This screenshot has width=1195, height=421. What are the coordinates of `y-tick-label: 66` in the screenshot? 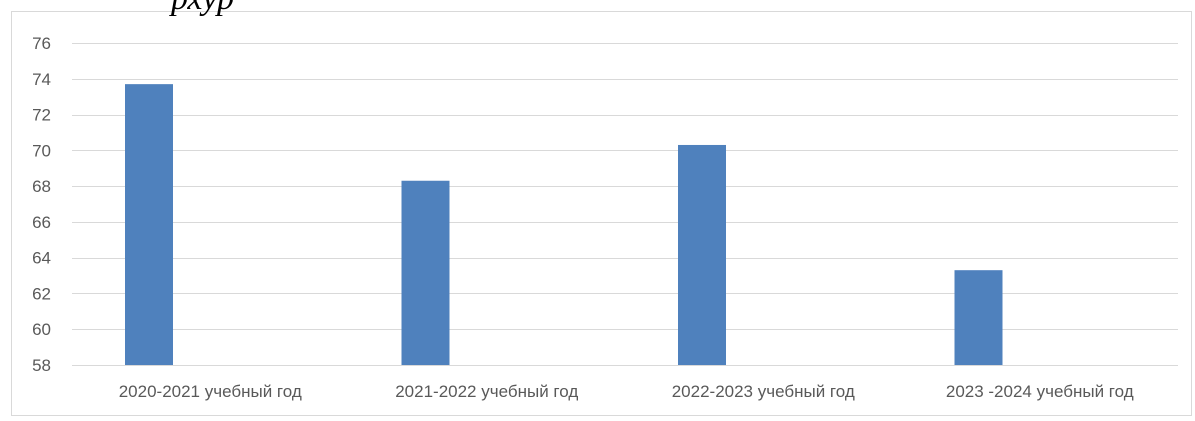 It's located at (41, 222).